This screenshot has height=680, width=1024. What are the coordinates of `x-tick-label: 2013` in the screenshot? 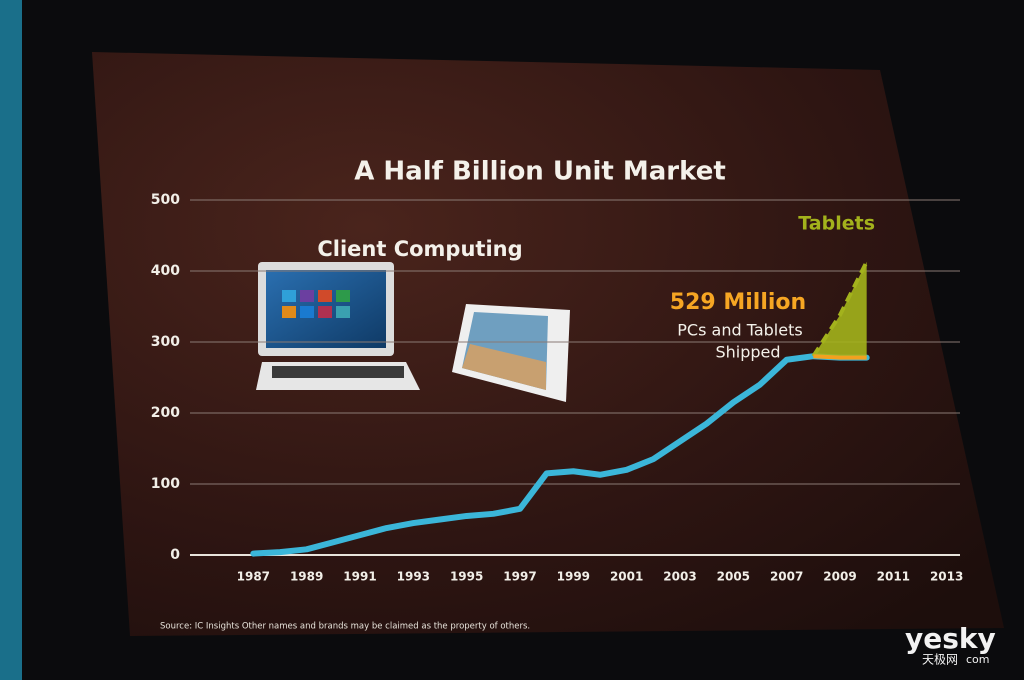 It's located at (946, 577).